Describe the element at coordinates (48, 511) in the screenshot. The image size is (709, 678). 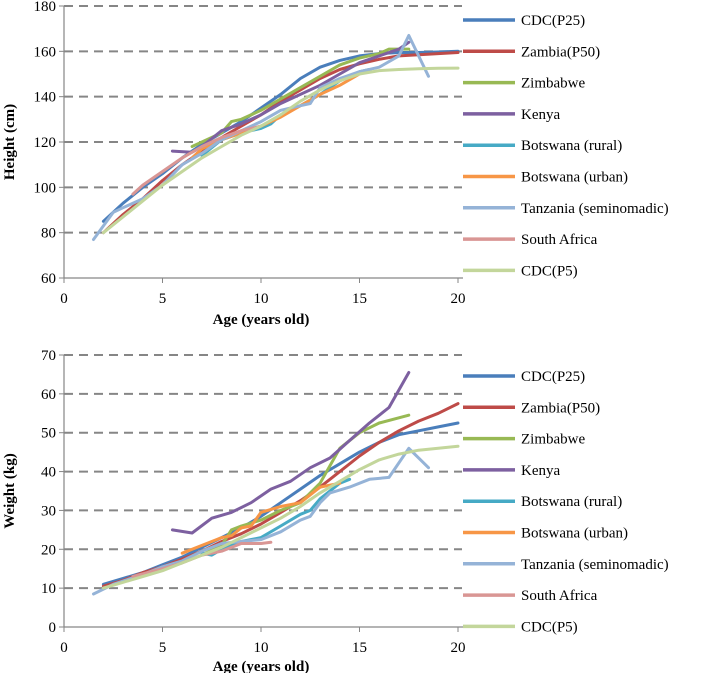
I see `y-tick-label: 30` at that location.